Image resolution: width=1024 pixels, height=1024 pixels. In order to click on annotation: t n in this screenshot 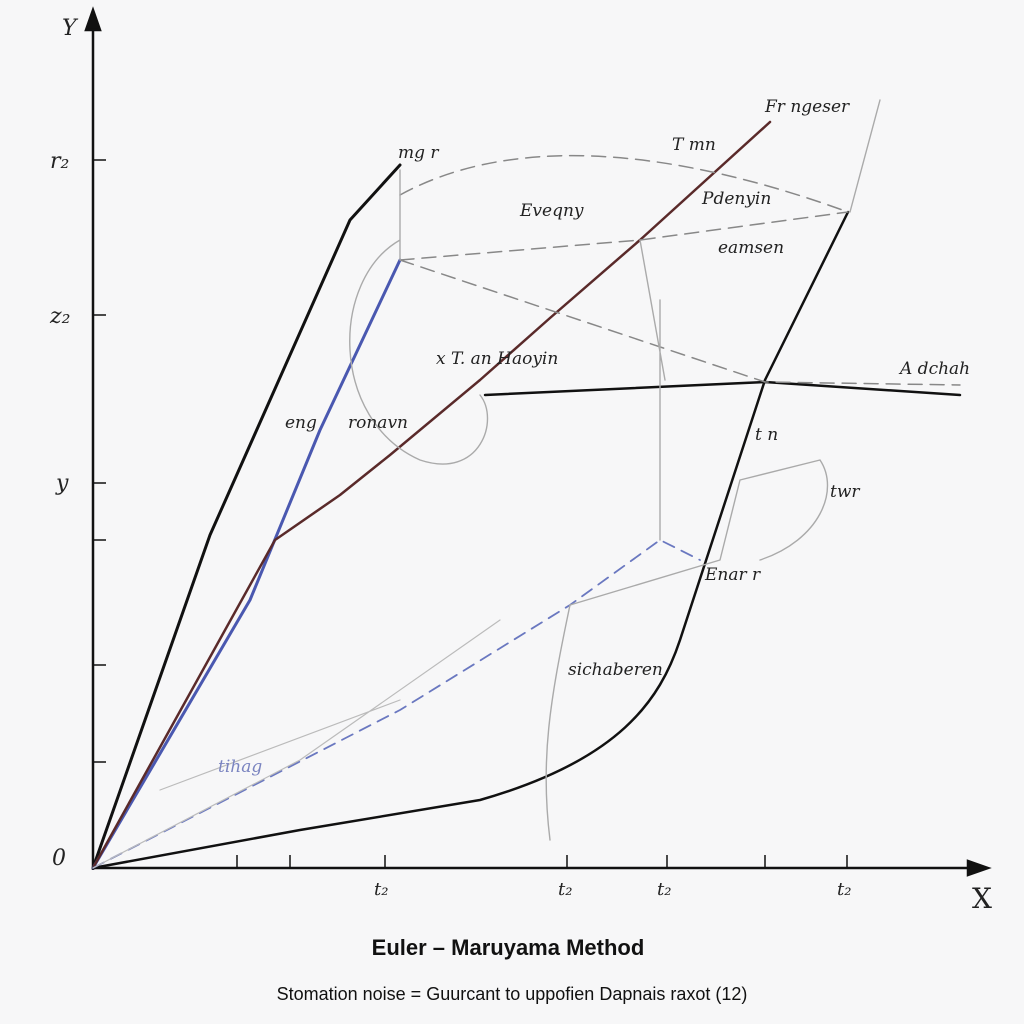, I will do `click(766, 435)`.